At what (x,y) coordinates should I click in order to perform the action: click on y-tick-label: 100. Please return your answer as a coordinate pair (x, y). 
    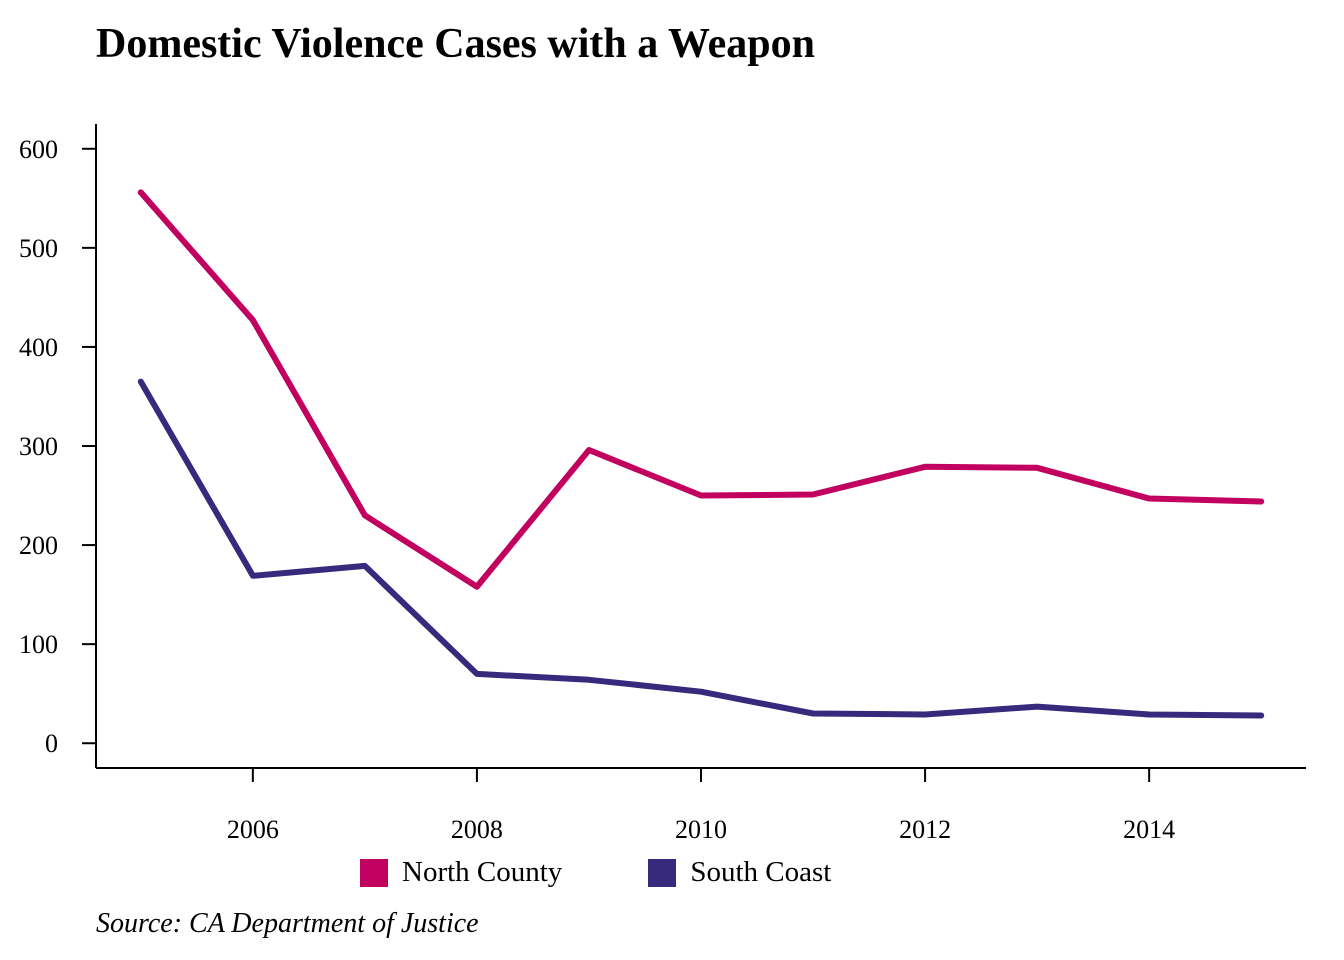
    Looking at the image, I should click on (38, 644).